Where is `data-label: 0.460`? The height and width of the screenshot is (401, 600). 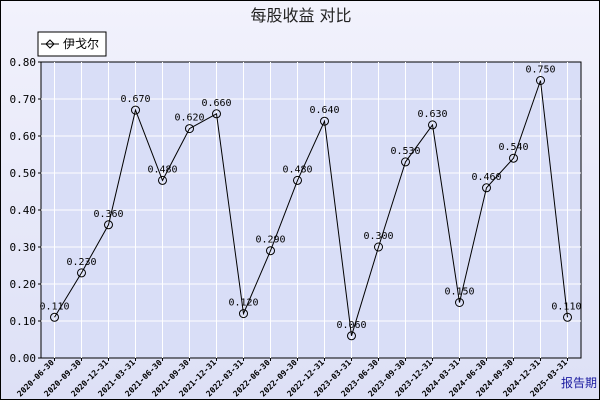 data-label: 0.460 is located at coordinates (486, 177).